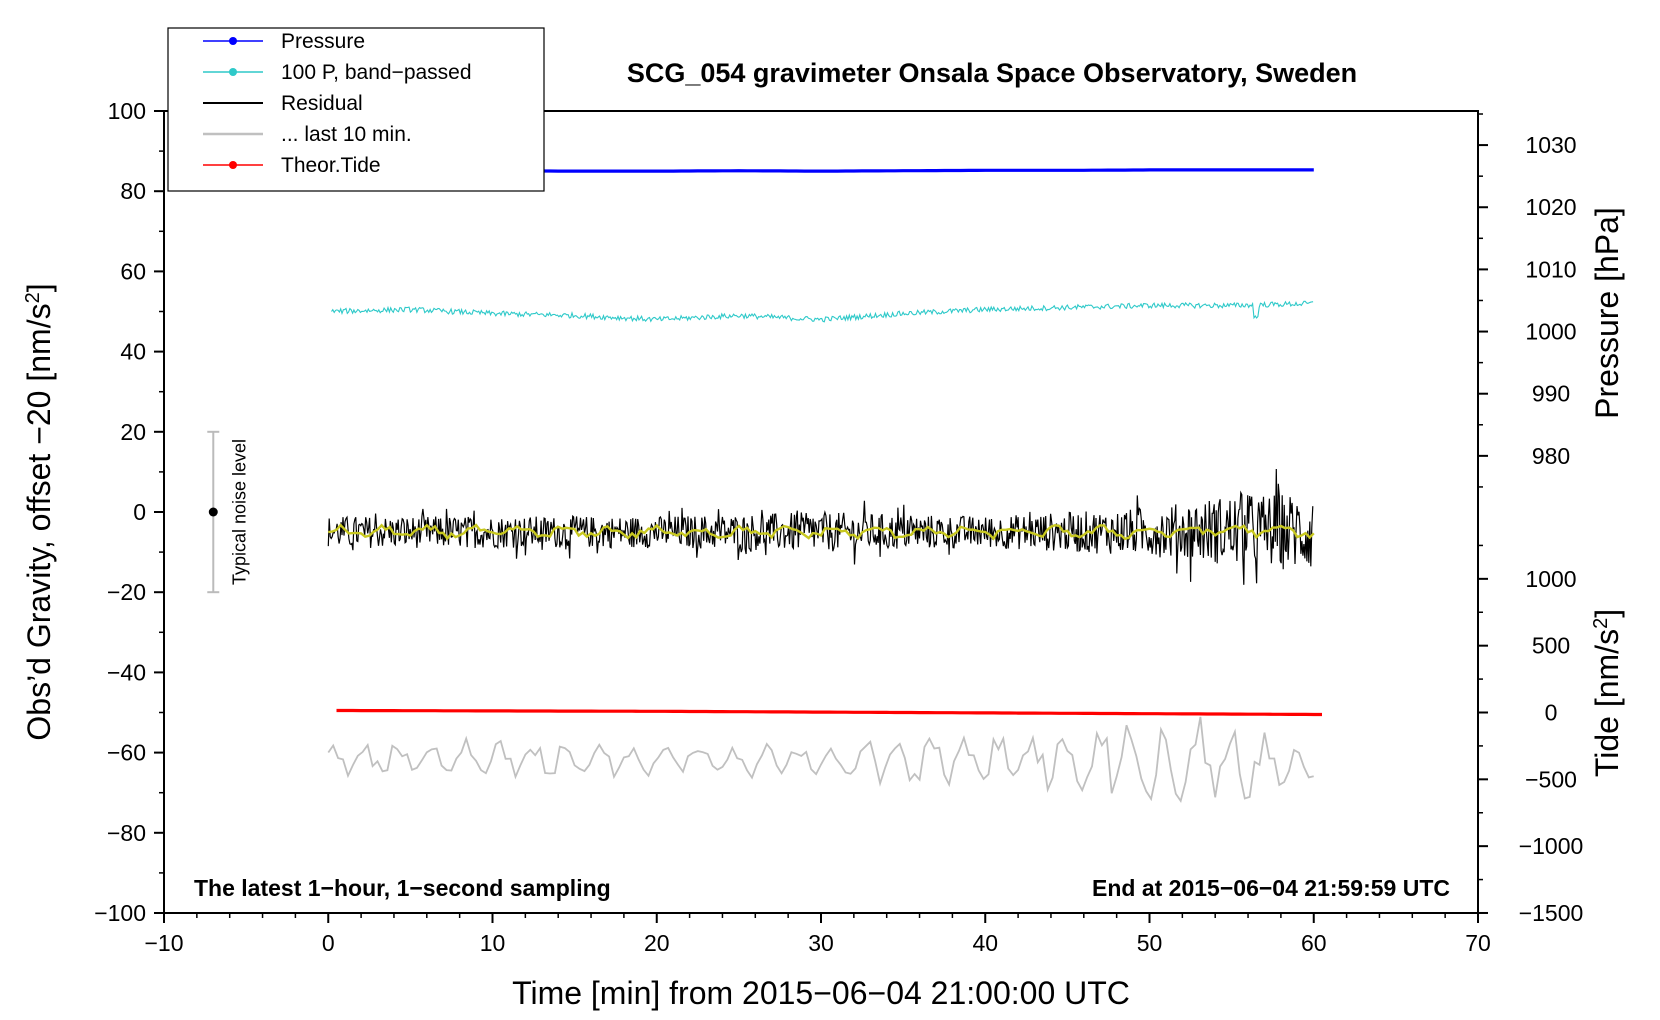 This screenshot has width=1660, height=1020. I want to click on y-tick-label: 60, so click(133, 271).